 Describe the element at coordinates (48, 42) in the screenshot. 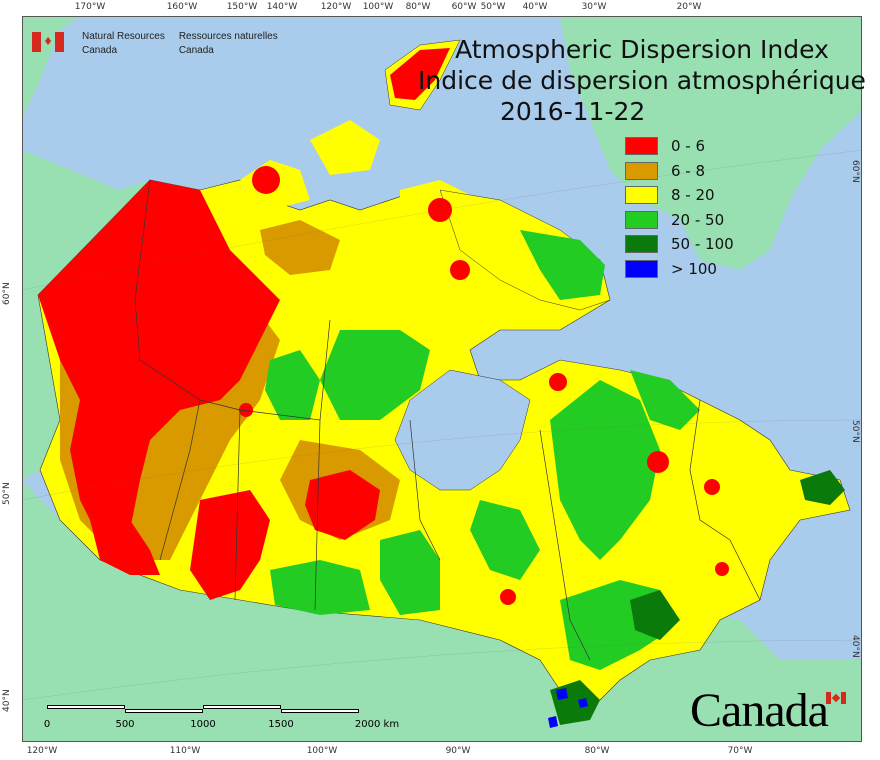

I see `canada-flag-icon: ♦` at that location.